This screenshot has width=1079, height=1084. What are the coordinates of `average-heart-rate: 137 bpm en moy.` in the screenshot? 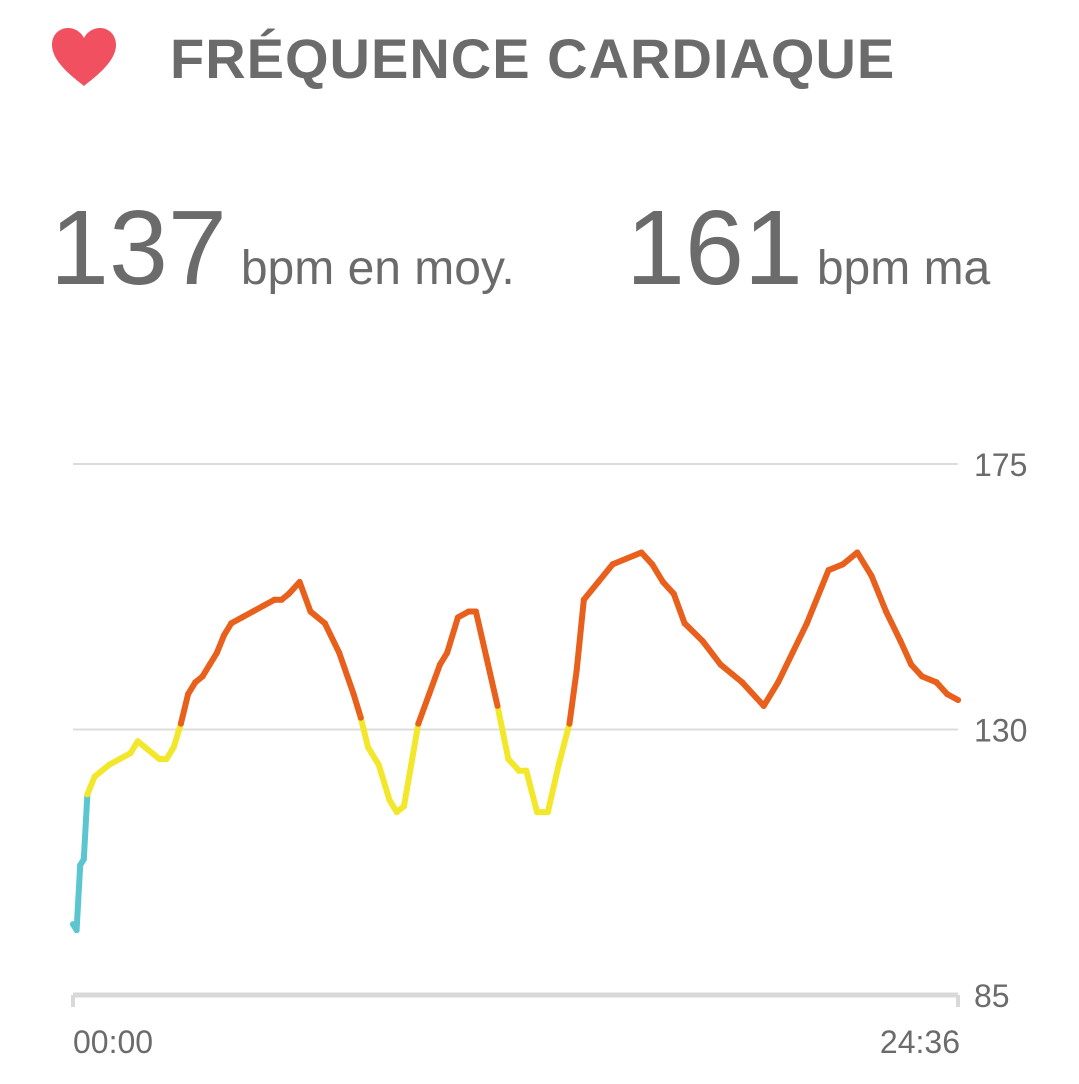 It's located at (282, 258).